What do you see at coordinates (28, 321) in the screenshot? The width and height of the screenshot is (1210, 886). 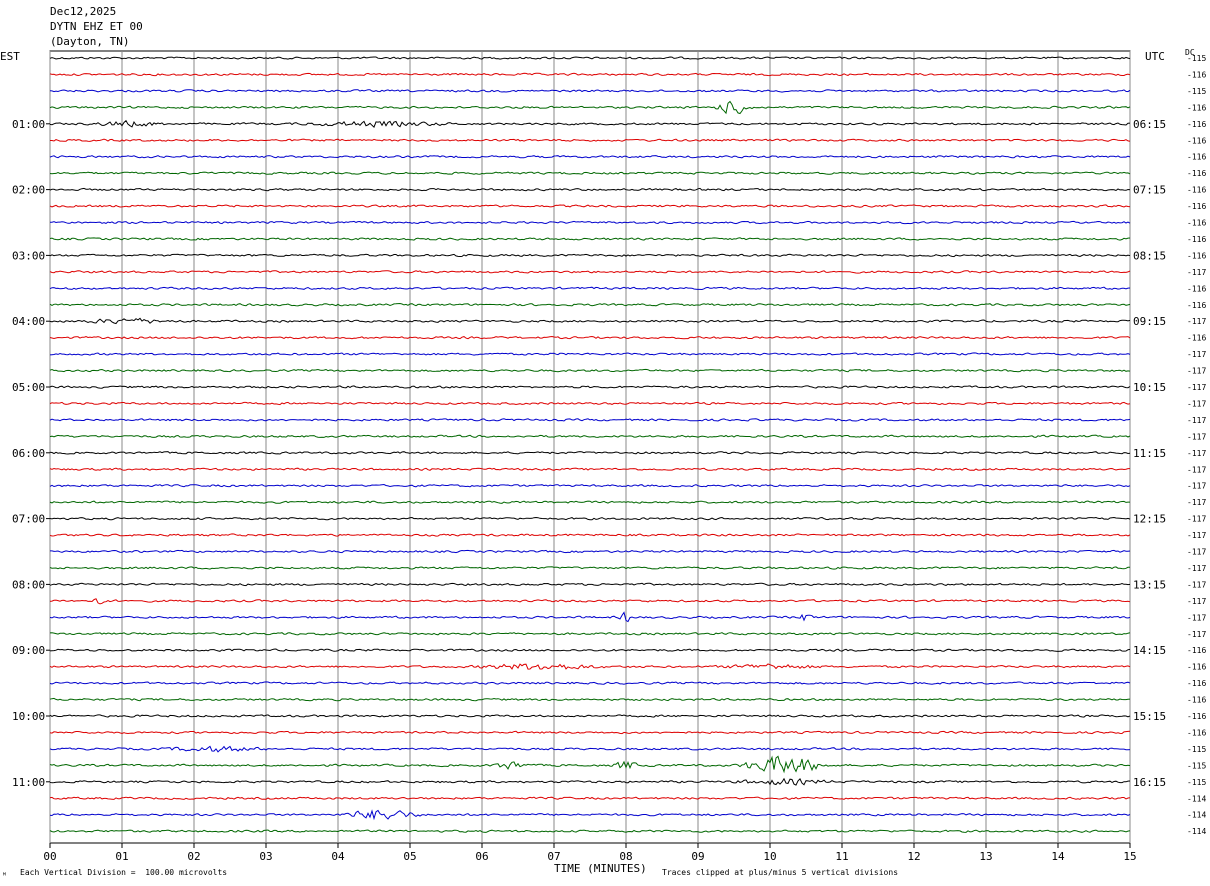 I see `est-hour-label: 04:00` at bounding box center [28, 321].